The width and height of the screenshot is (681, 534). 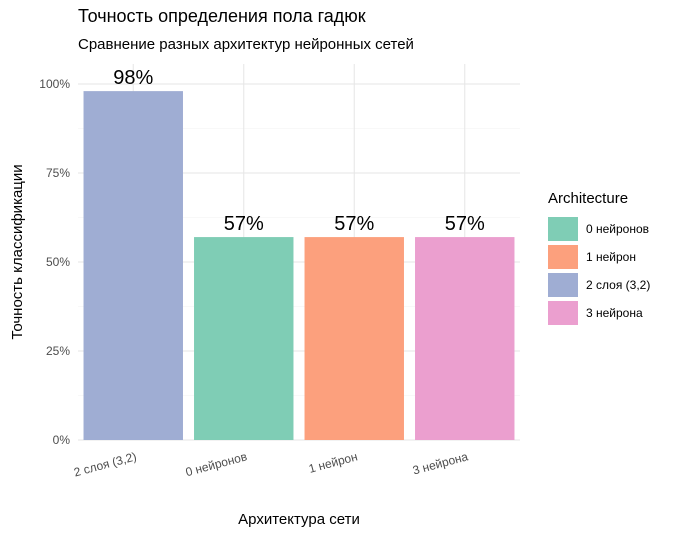 I want to click on y-tick-label: 50%, so click(x=58, y=262).